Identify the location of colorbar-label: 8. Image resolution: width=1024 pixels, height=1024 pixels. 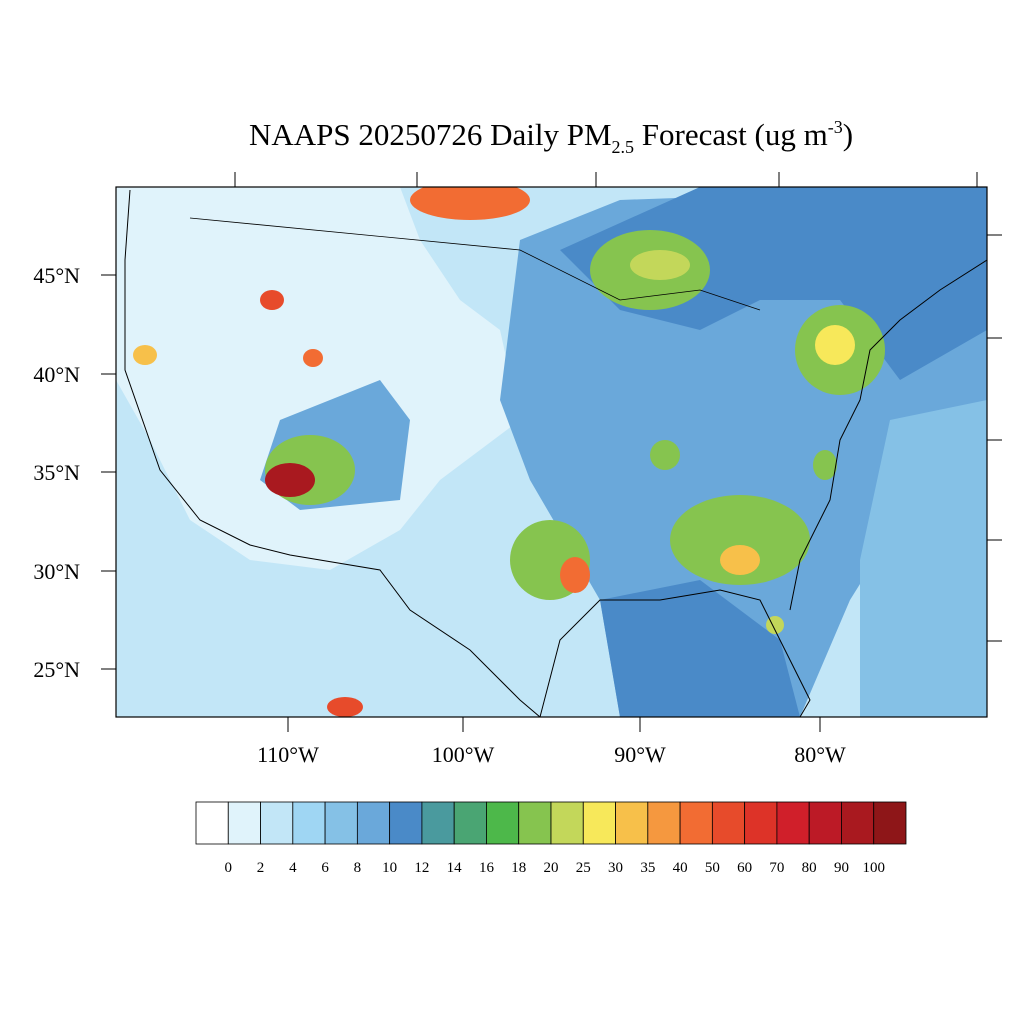
(358, 868).